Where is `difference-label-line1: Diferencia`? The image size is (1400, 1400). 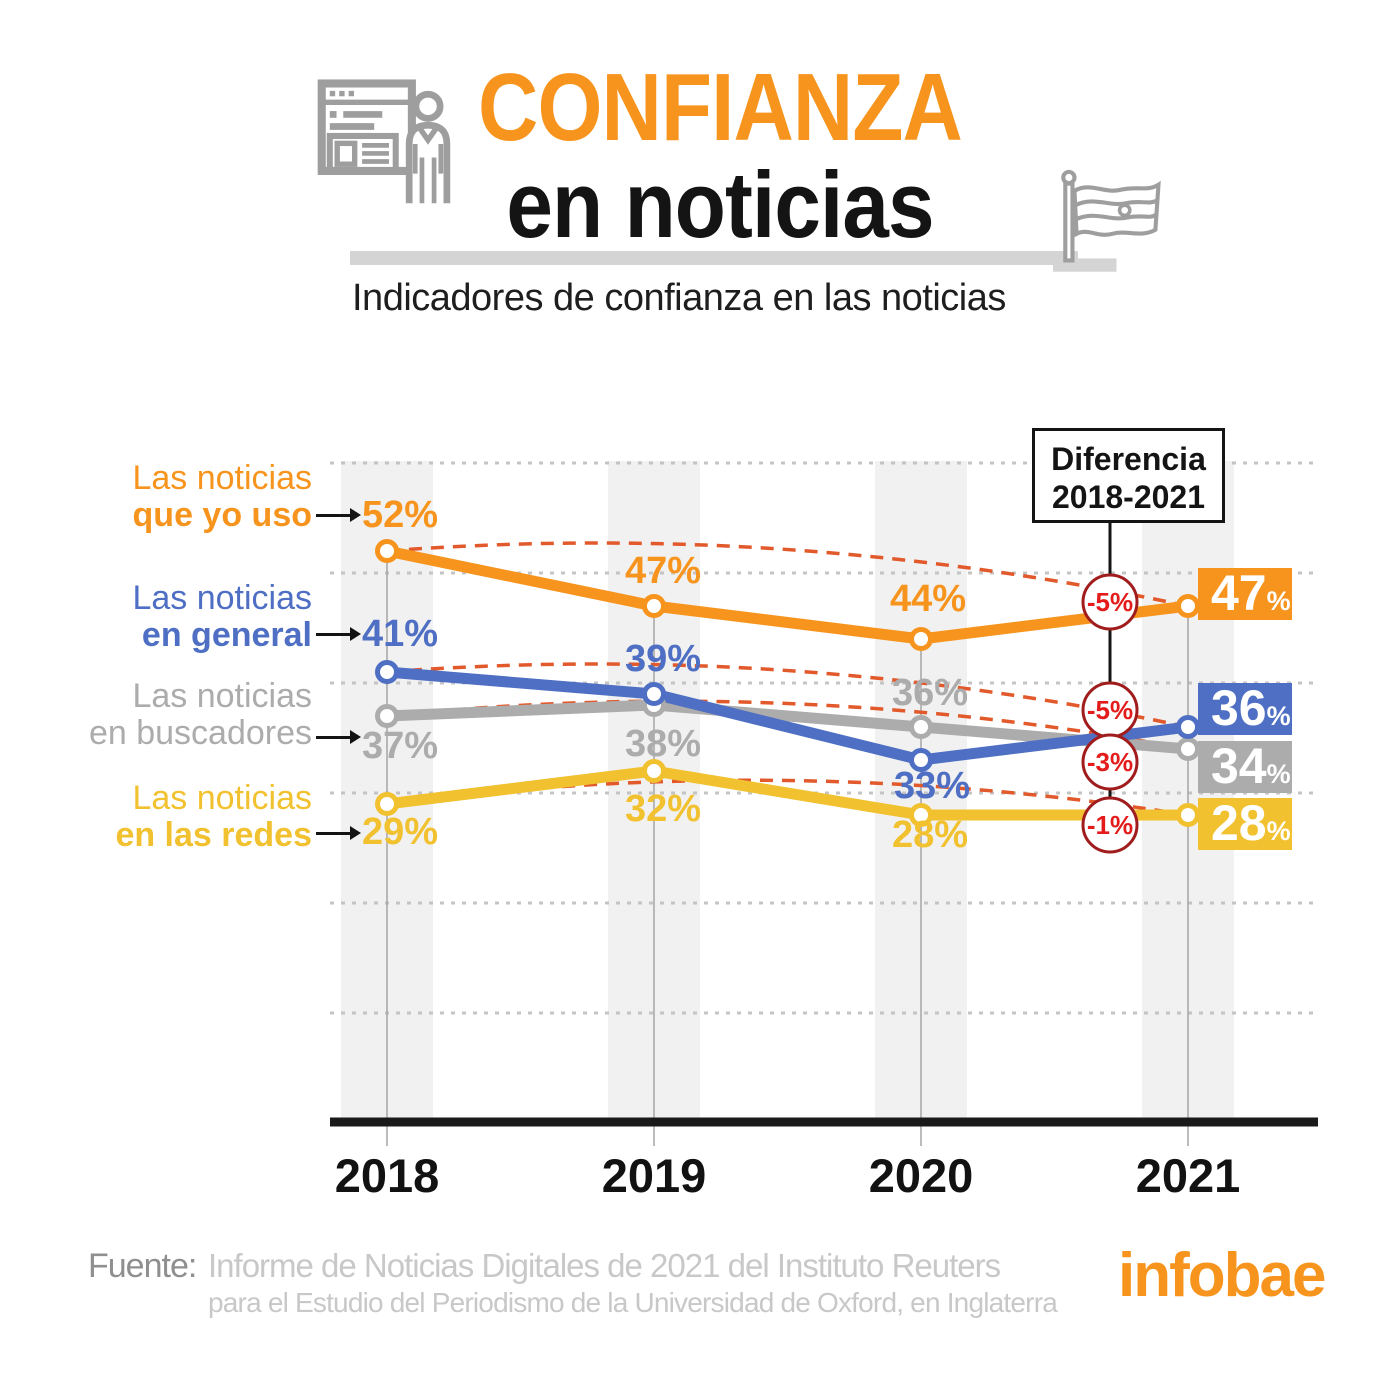
difference-label-line1: Diferencia is located at coordinates (1128, 459).